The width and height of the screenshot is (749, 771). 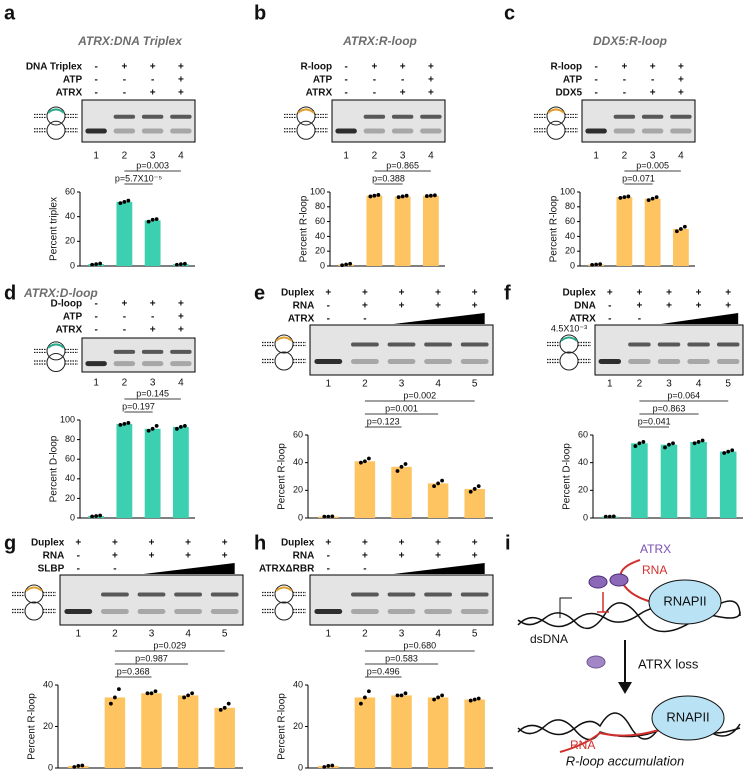 I want to click on rna-strand, so click(x=612, y=740).